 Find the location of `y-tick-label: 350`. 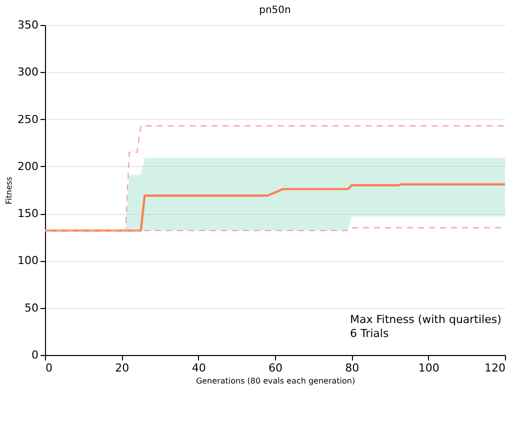

y-tick-label: 350 is located at coordinates (28, 25).